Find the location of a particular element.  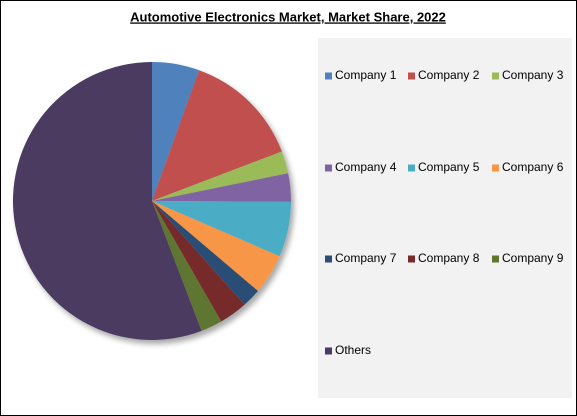

legend-label: Company 4 is located at coordinates (366, 167).